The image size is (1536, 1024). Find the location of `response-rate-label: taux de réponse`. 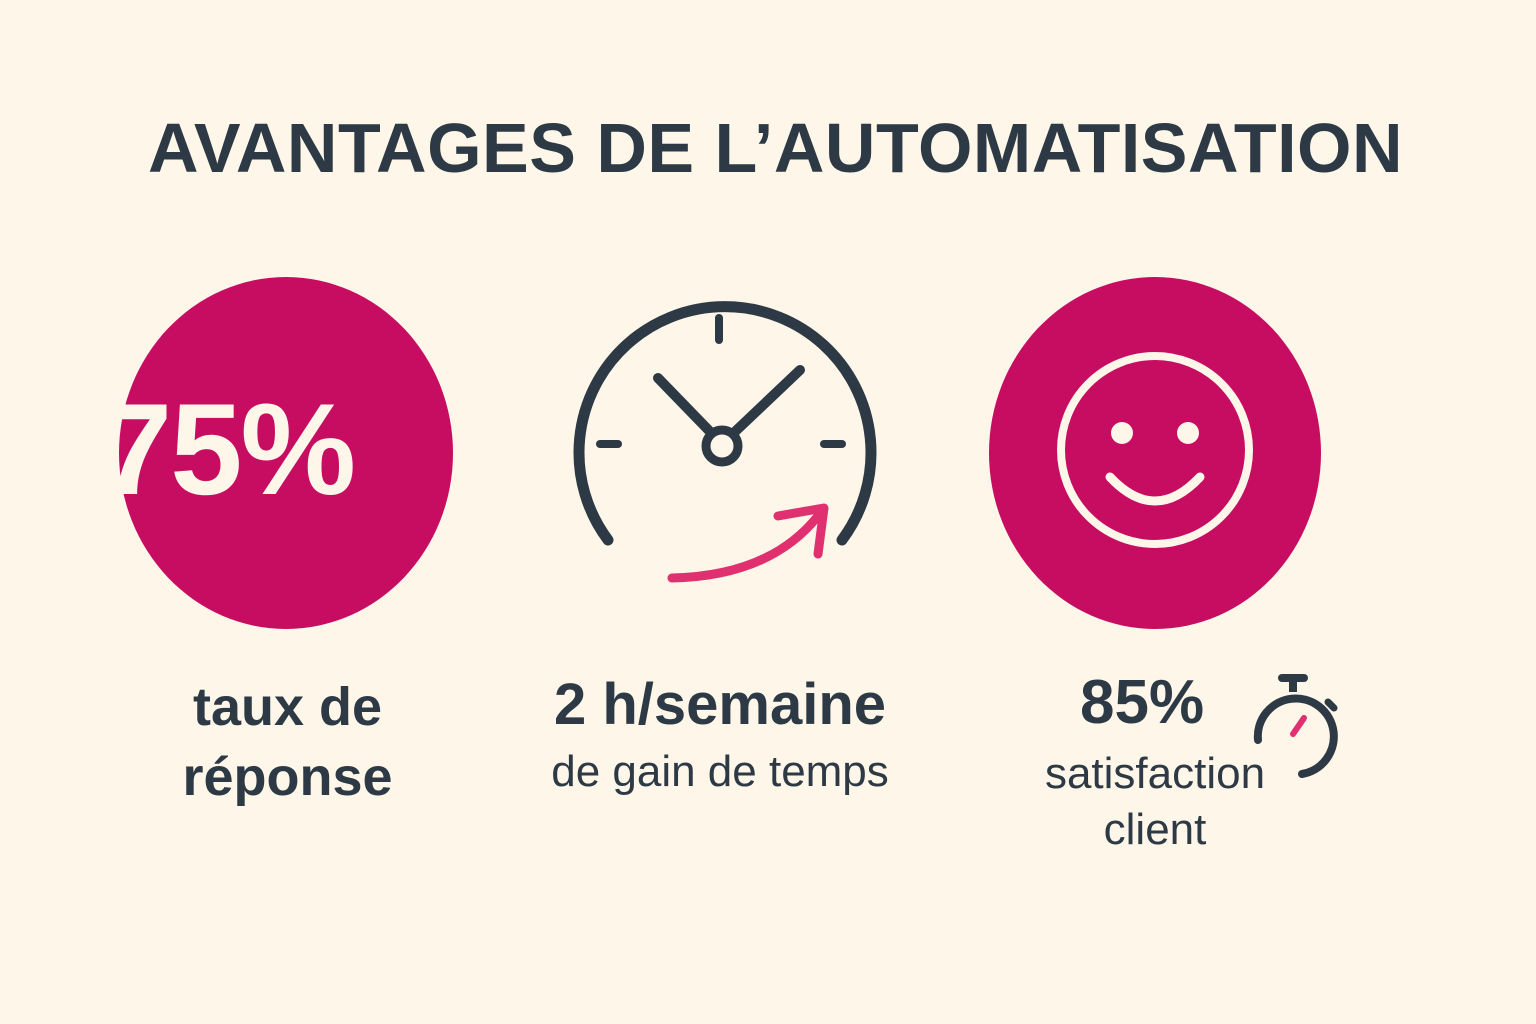

response-rate-label: taux de réponse is located at coordinates (287, 742).